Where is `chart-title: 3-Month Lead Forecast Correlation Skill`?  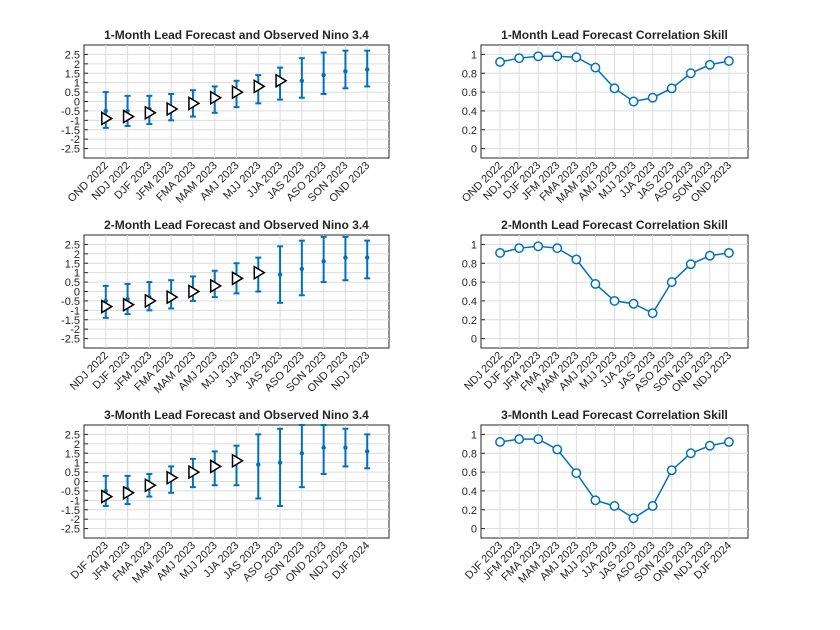 chart-title: 3-Month Lead Forecast Correlation Skill is located at coordinates (614, 415).